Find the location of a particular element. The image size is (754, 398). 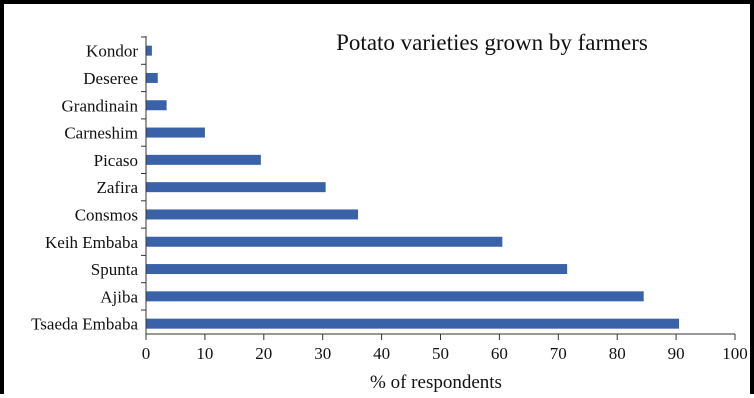

x-tick-label: 90 is located at coordinates (676, 353).